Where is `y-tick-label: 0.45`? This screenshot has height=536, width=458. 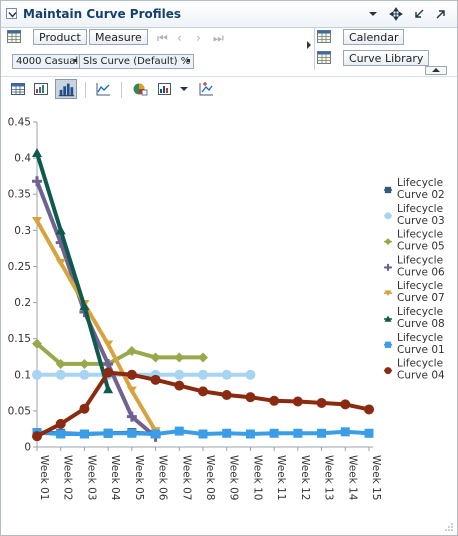 y-tick-label: 0.45 is located at coordinates (19, 123).